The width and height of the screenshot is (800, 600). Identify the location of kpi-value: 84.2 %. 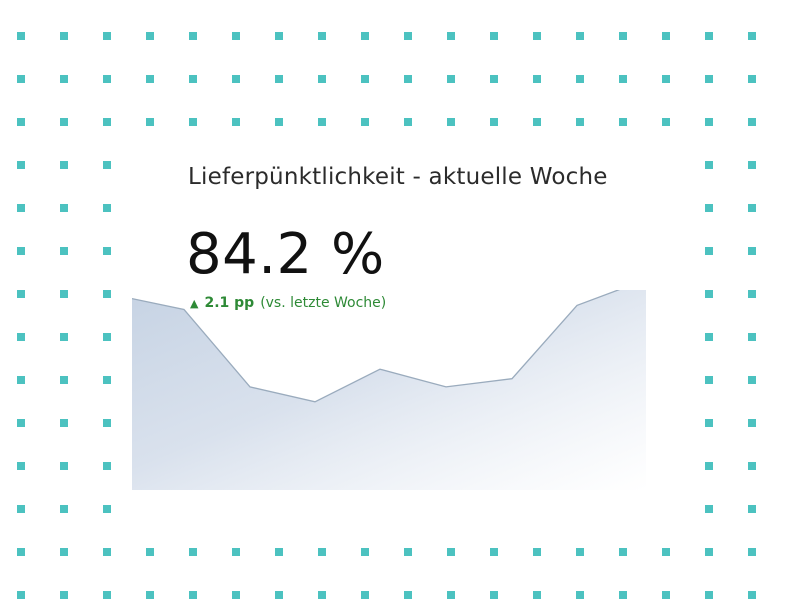
(285, 254).